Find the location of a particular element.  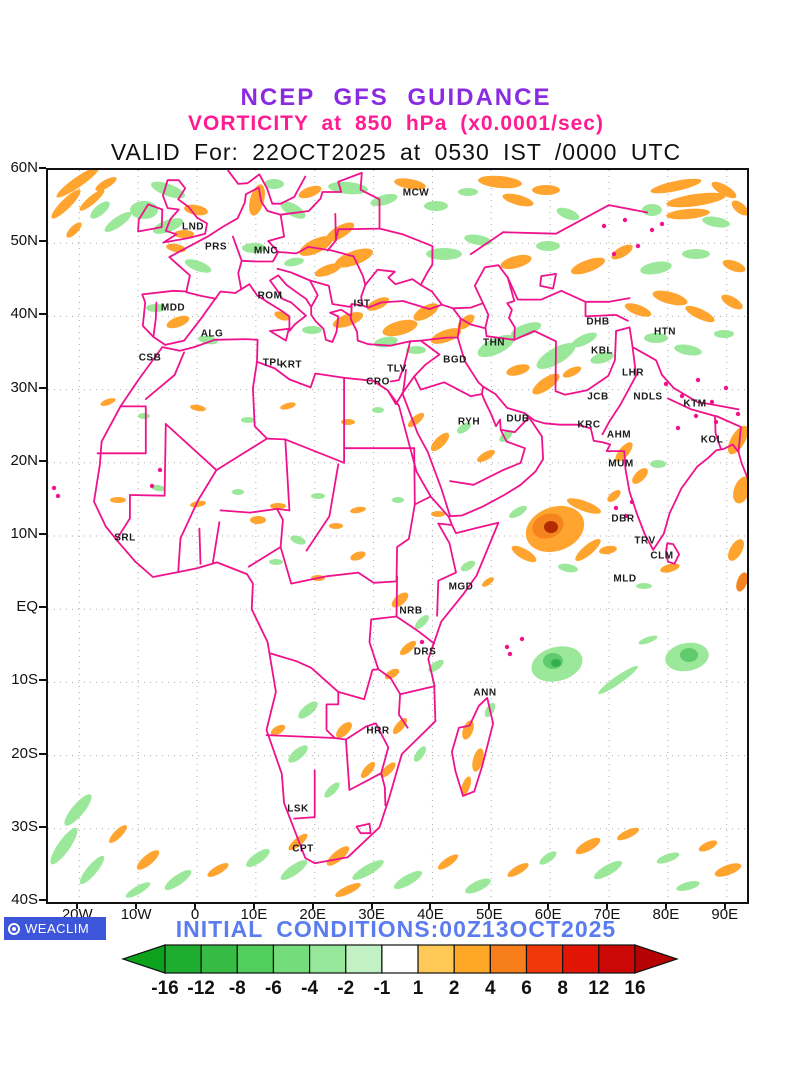

station-label: HTN is located at coordinates (665, 332).